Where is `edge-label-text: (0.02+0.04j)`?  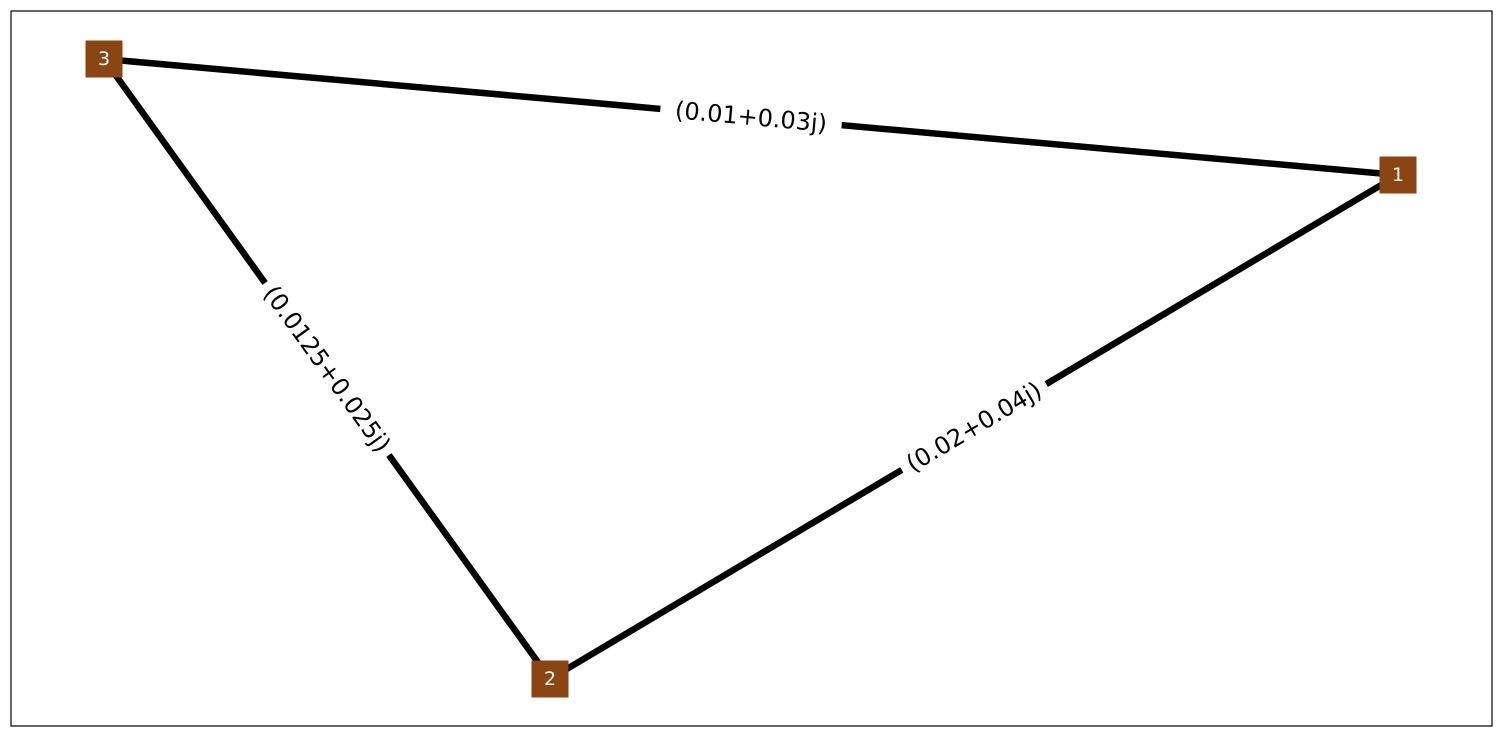 edge-label-text: (0.02+0.04j) is located at coordinates (973, 427).